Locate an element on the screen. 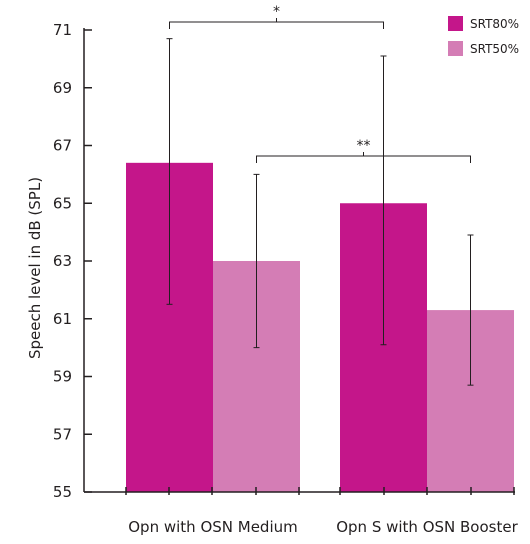 The height and width of the screenshot is (544, 530). y-tick-label: 65 is located at coordinates (62, 203).